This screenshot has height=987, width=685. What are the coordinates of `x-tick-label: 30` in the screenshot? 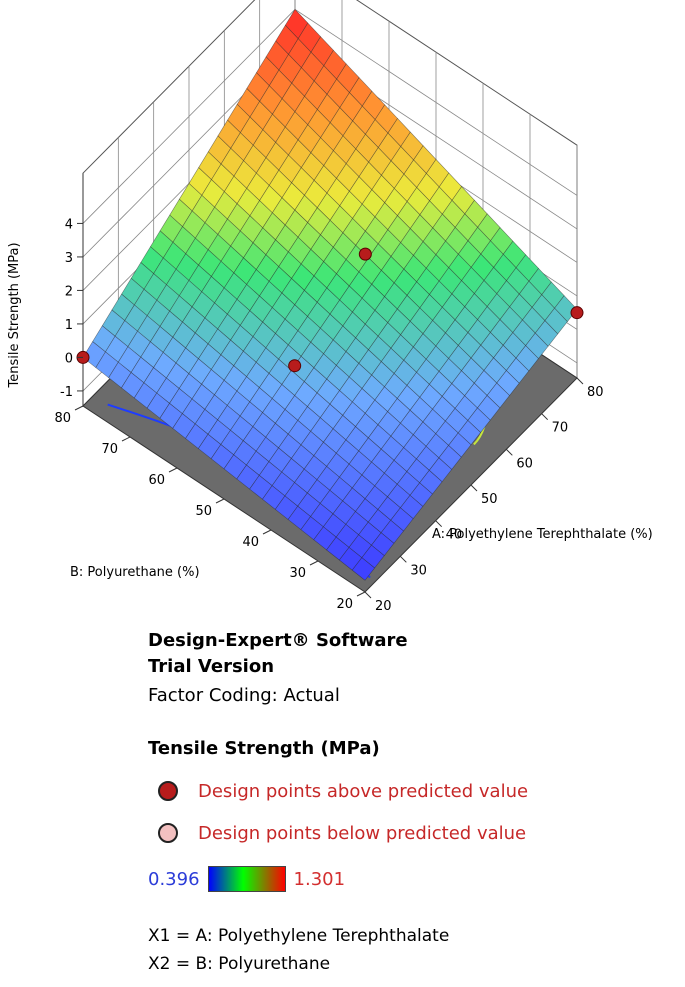 It's located at (418, 570).